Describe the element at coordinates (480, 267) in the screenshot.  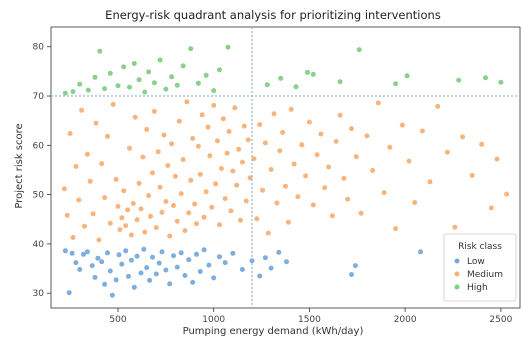
I see `legend: Risk class Low Medium High` at that location.